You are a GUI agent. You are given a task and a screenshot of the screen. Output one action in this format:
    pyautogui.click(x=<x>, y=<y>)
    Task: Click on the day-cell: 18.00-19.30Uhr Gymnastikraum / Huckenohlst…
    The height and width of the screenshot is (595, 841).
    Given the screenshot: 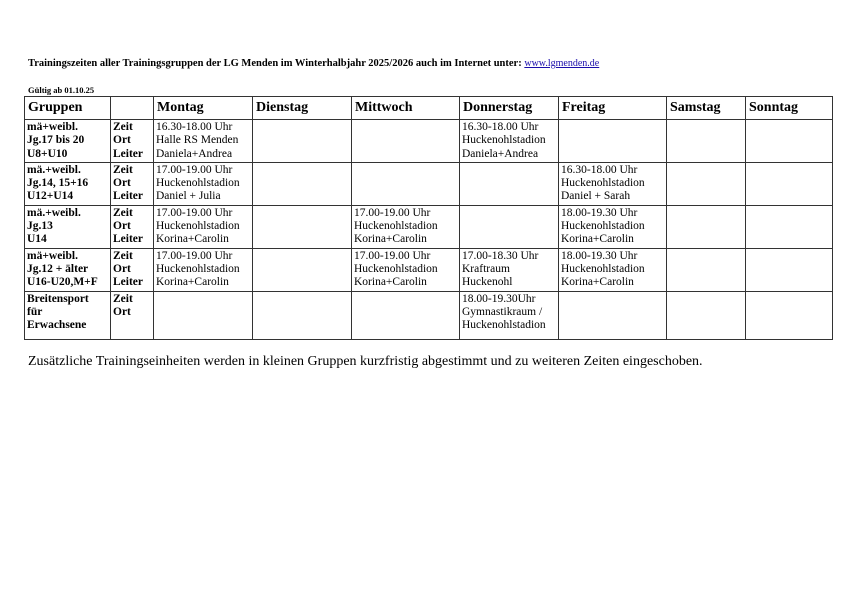 What is the action you would take?
    pyautogui.click(x=509, y=315)
    